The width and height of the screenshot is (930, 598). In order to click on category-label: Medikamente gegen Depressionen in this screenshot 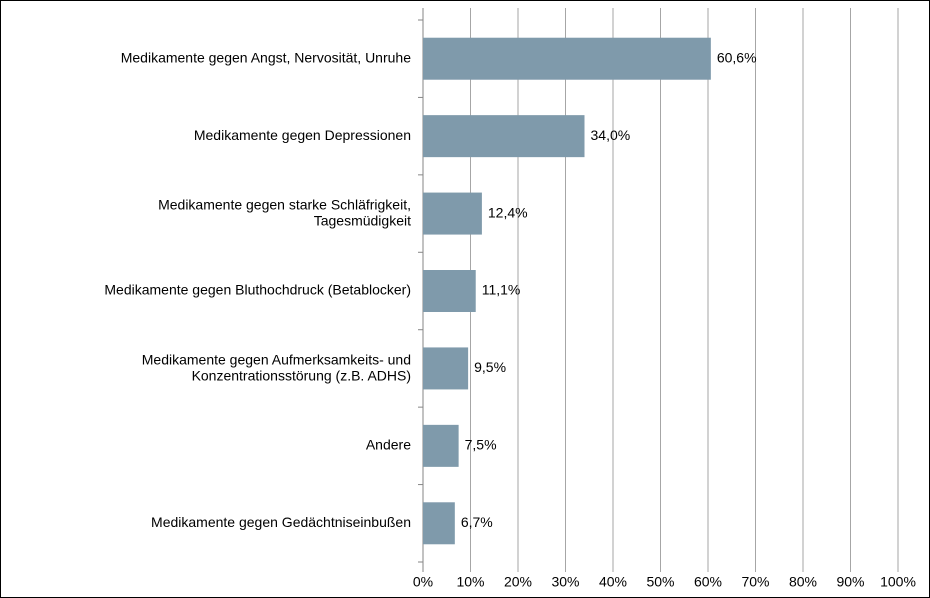, I will do `click(302, 135)`.